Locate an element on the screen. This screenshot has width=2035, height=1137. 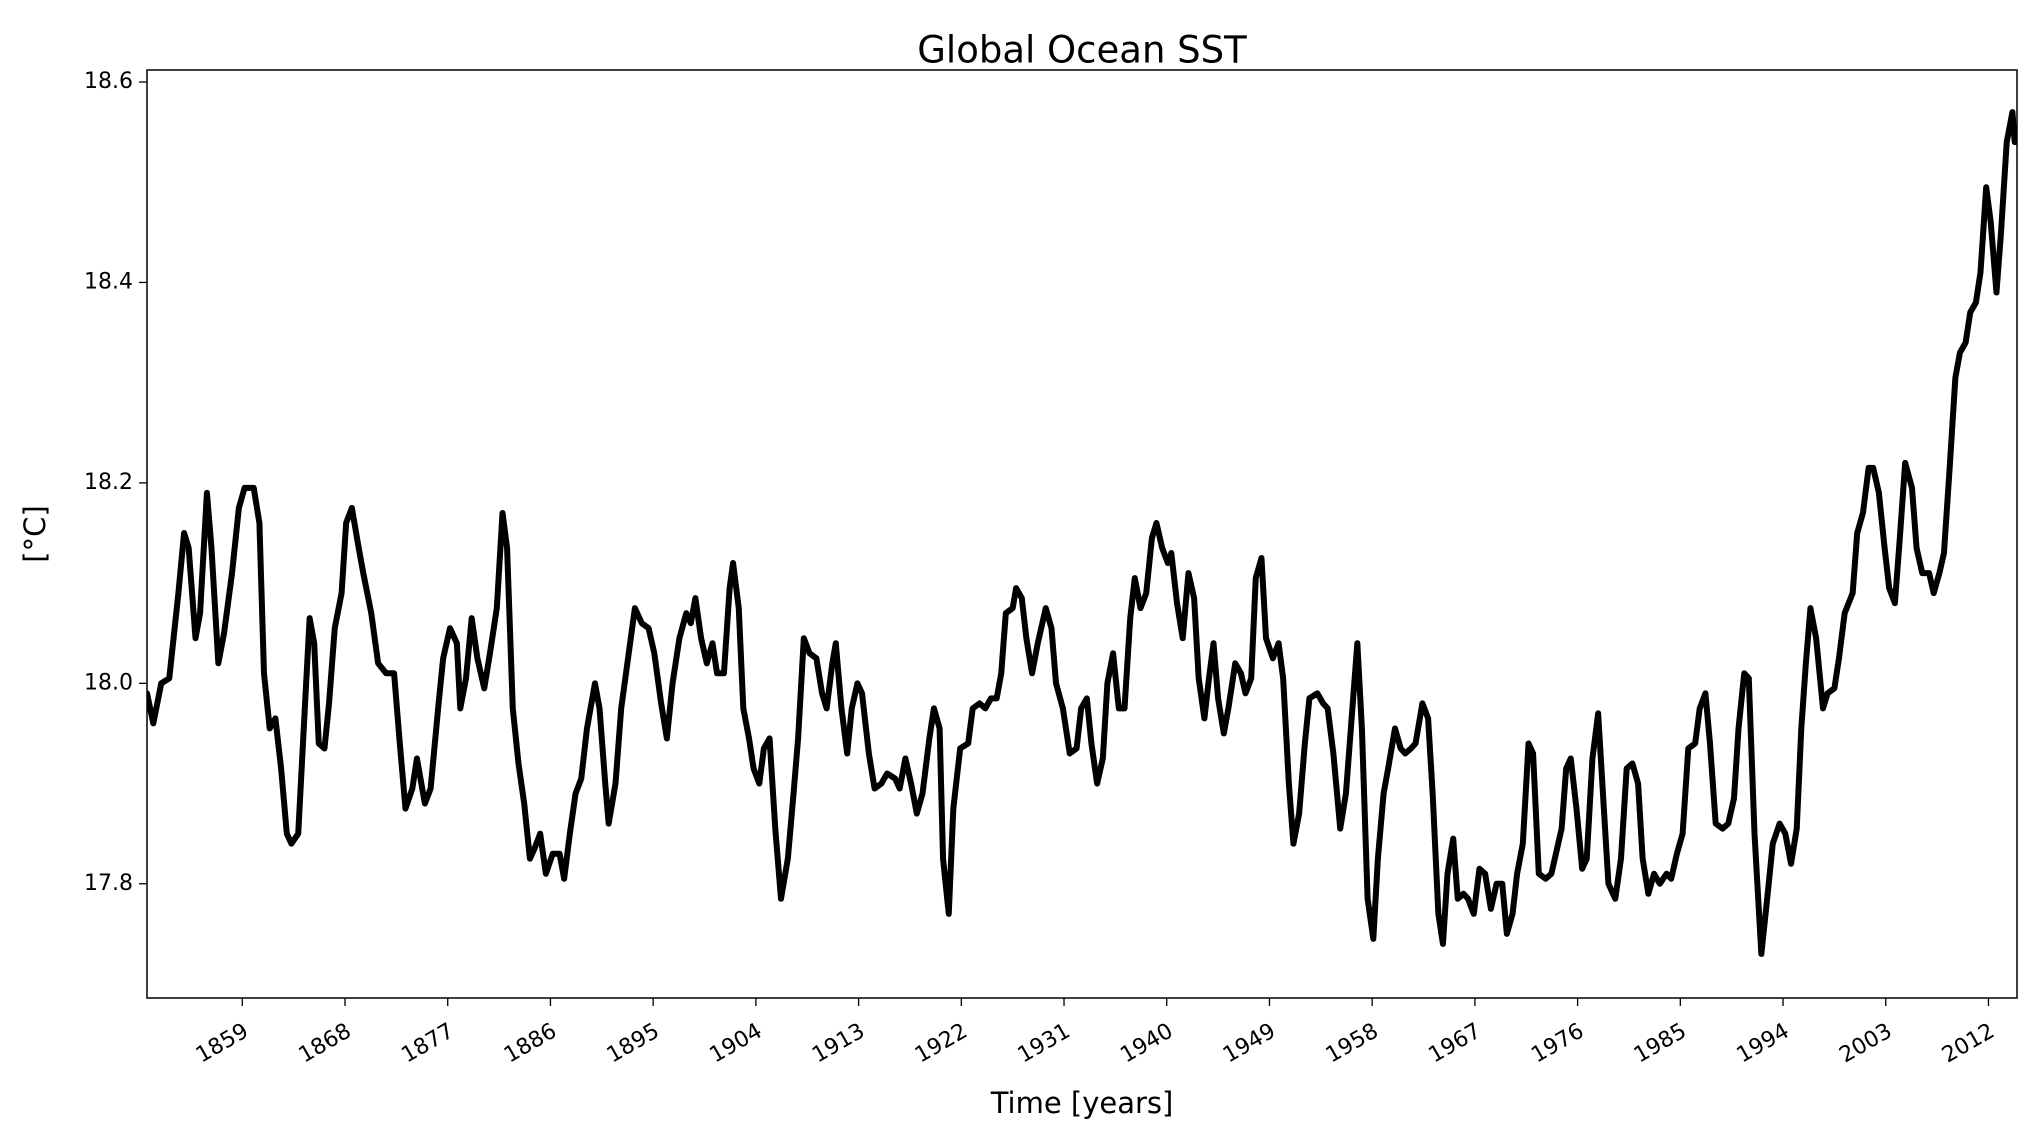
x-tick-label: 2012 is located at coordinates (1968, 1044).